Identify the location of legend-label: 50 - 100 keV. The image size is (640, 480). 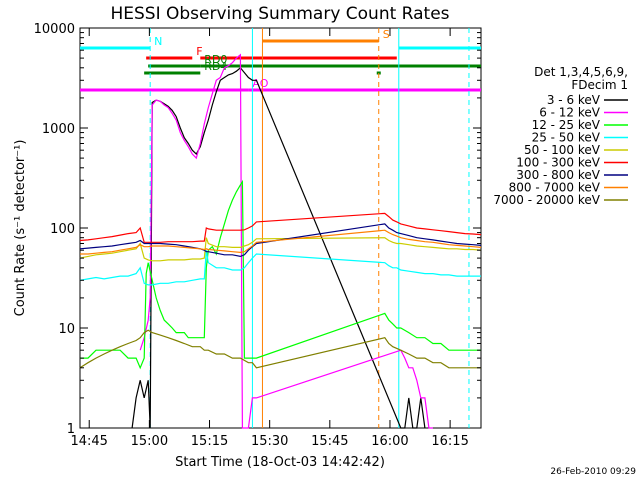
(562, 150).